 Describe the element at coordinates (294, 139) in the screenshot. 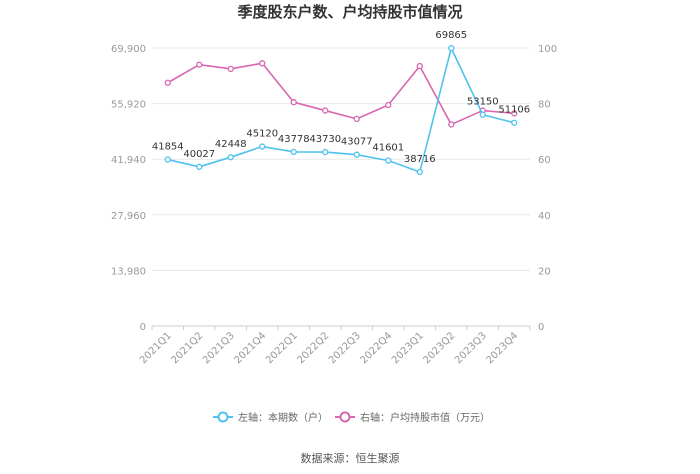

I see `data-label: 43778` at that location.